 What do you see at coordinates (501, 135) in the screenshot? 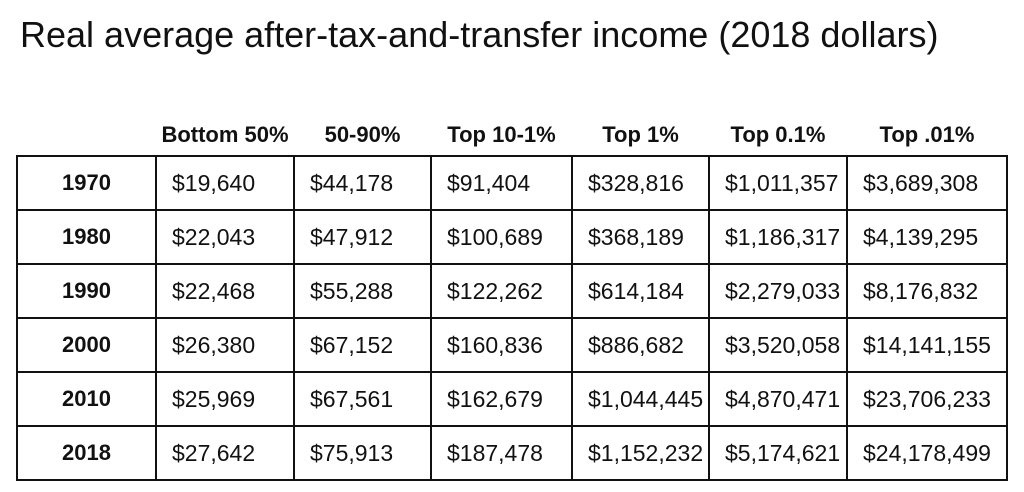
I see `column-header-top-10-1: Top 10-1%` at bounding box center [501, 135].